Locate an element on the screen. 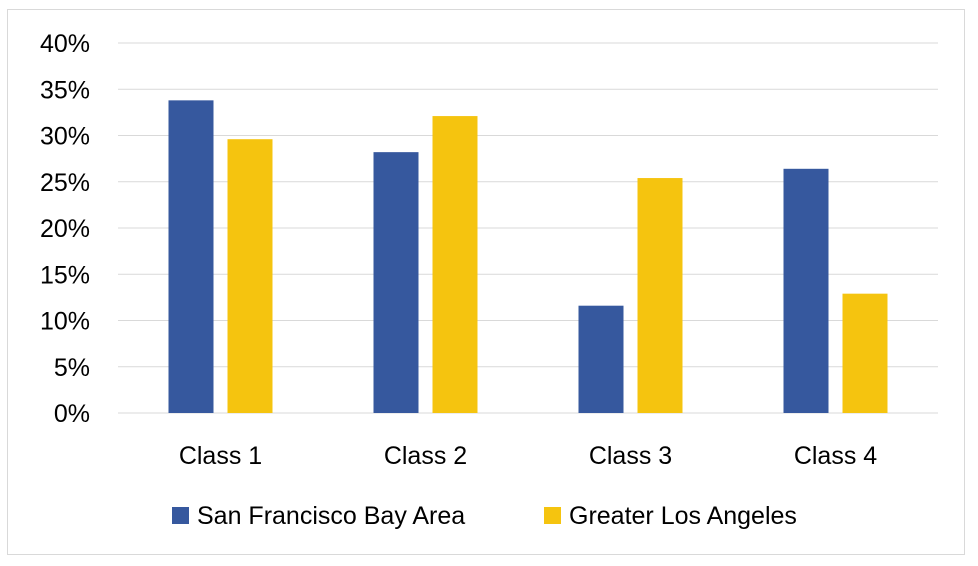 The width and height of the screenshot is (978, 566). legend-label: San Francisco Bay Area is located at coordinates (331, 516).